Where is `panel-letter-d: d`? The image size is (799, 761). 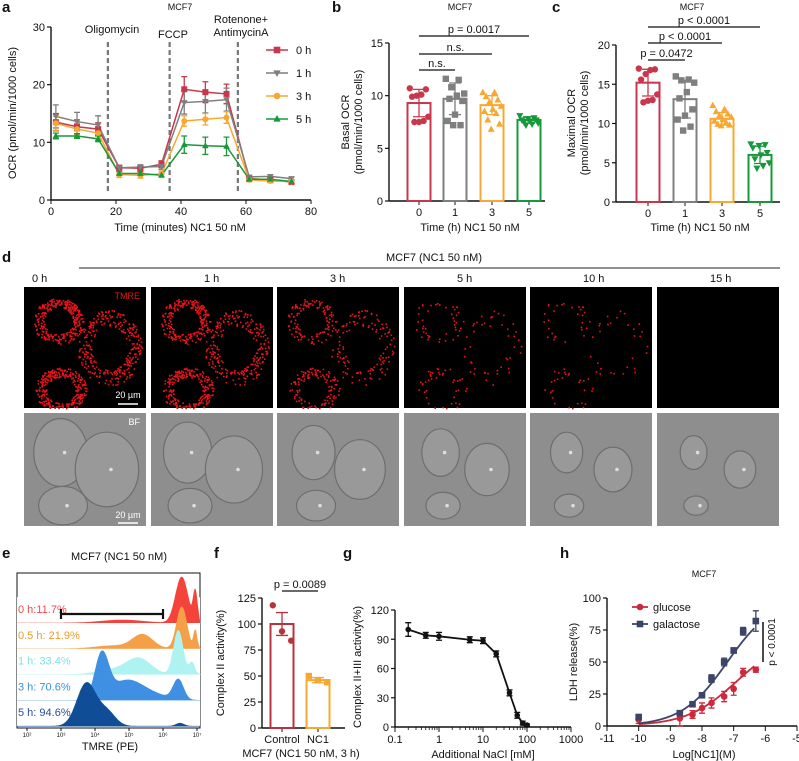 panel-letter-d: d is located at coordinates (6, 257).